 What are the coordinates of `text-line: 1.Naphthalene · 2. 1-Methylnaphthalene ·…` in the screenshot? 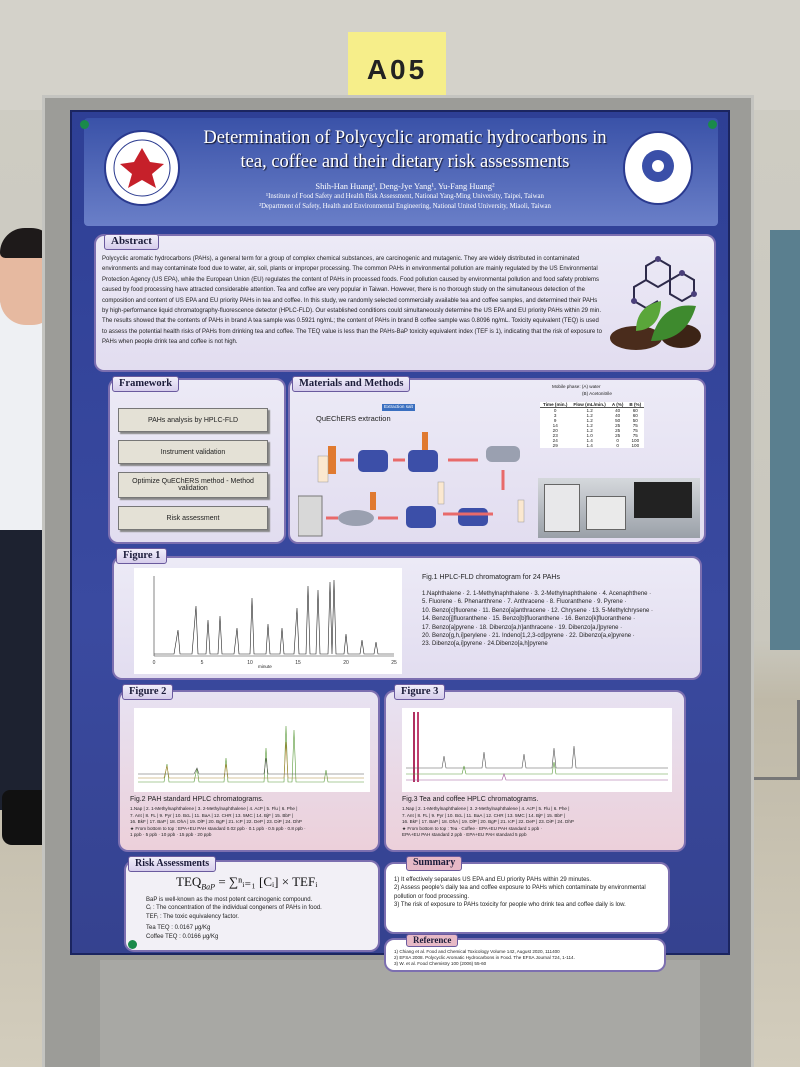 It's located at (537, 594).